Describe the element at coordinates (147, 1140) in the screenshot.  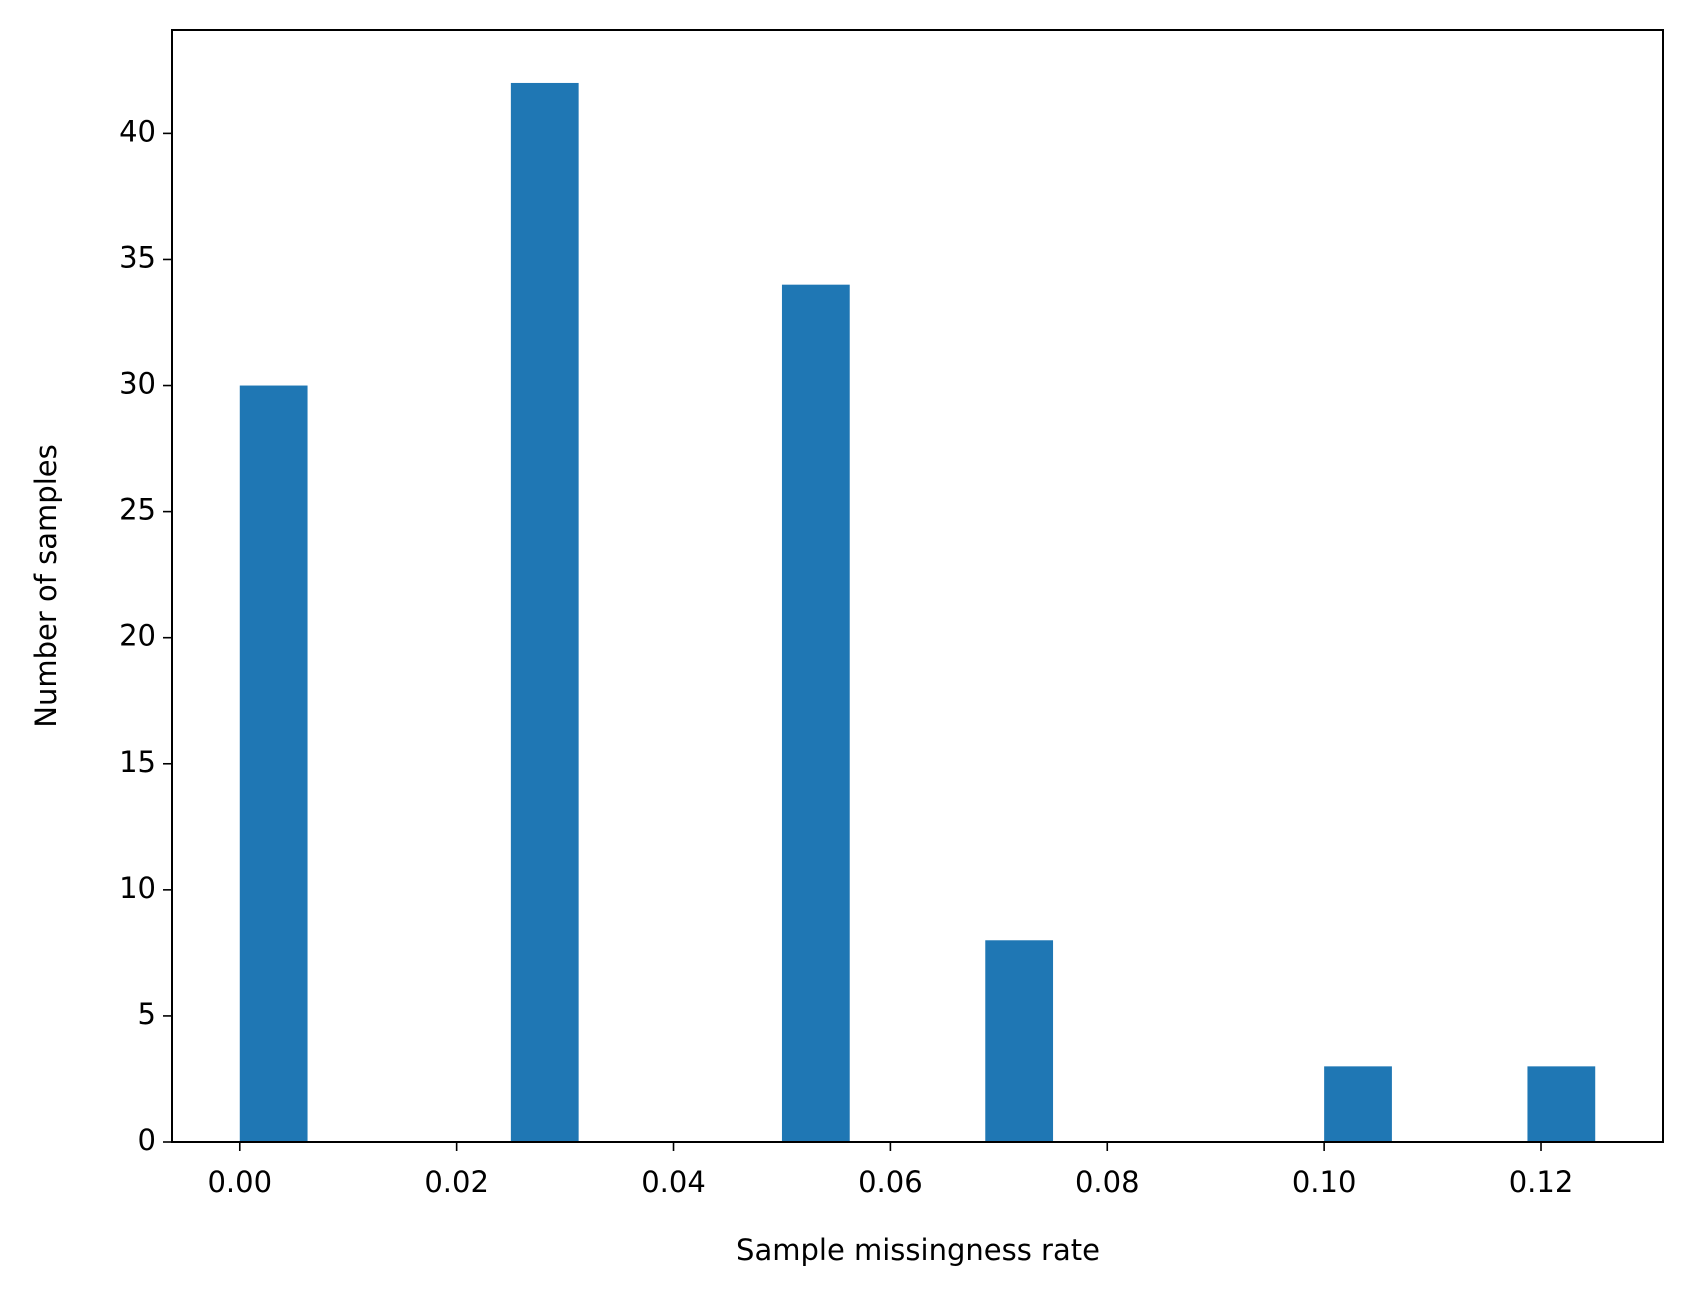
I see `y-tick-label: 0` at that location.